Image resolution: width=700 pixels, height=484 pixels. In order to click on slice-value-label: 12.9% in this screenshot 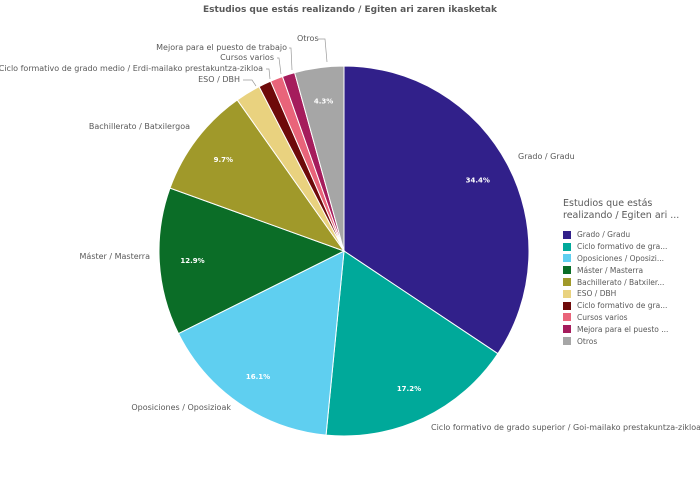, I will do `click(192, 261)`.